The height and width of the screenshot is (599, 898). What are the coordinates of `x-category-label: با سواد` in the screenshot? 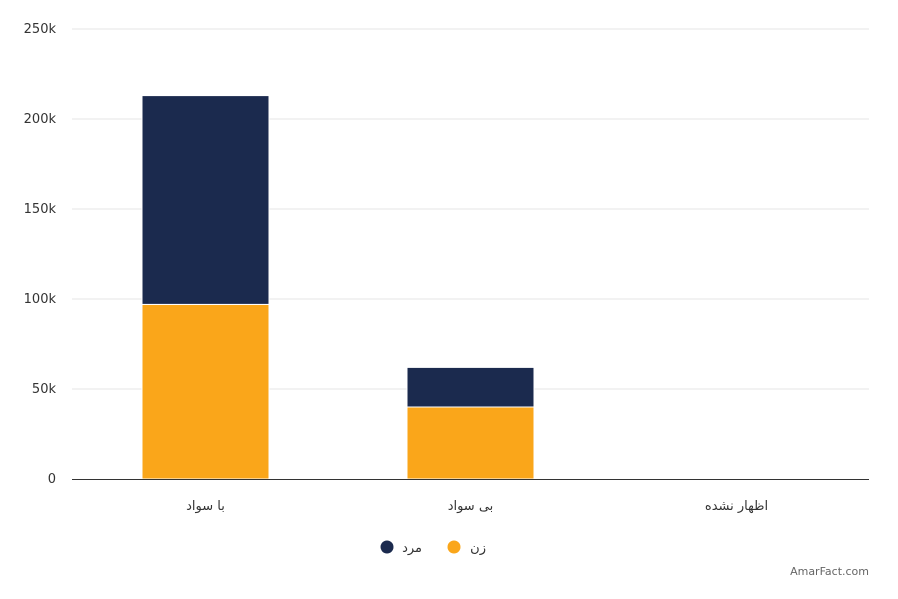 It's located at (205, 506).